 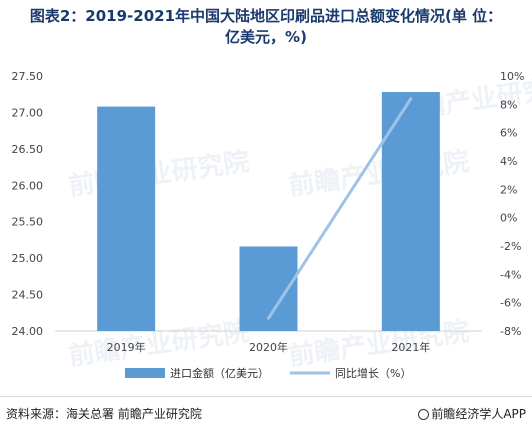 What do you see at coordinates (266, 413) in the screenshot?
I see `footer: 资料来源：海关总署 前瞻产业研究院 前瞻经济学人APP` at bounding box center [266, 413].